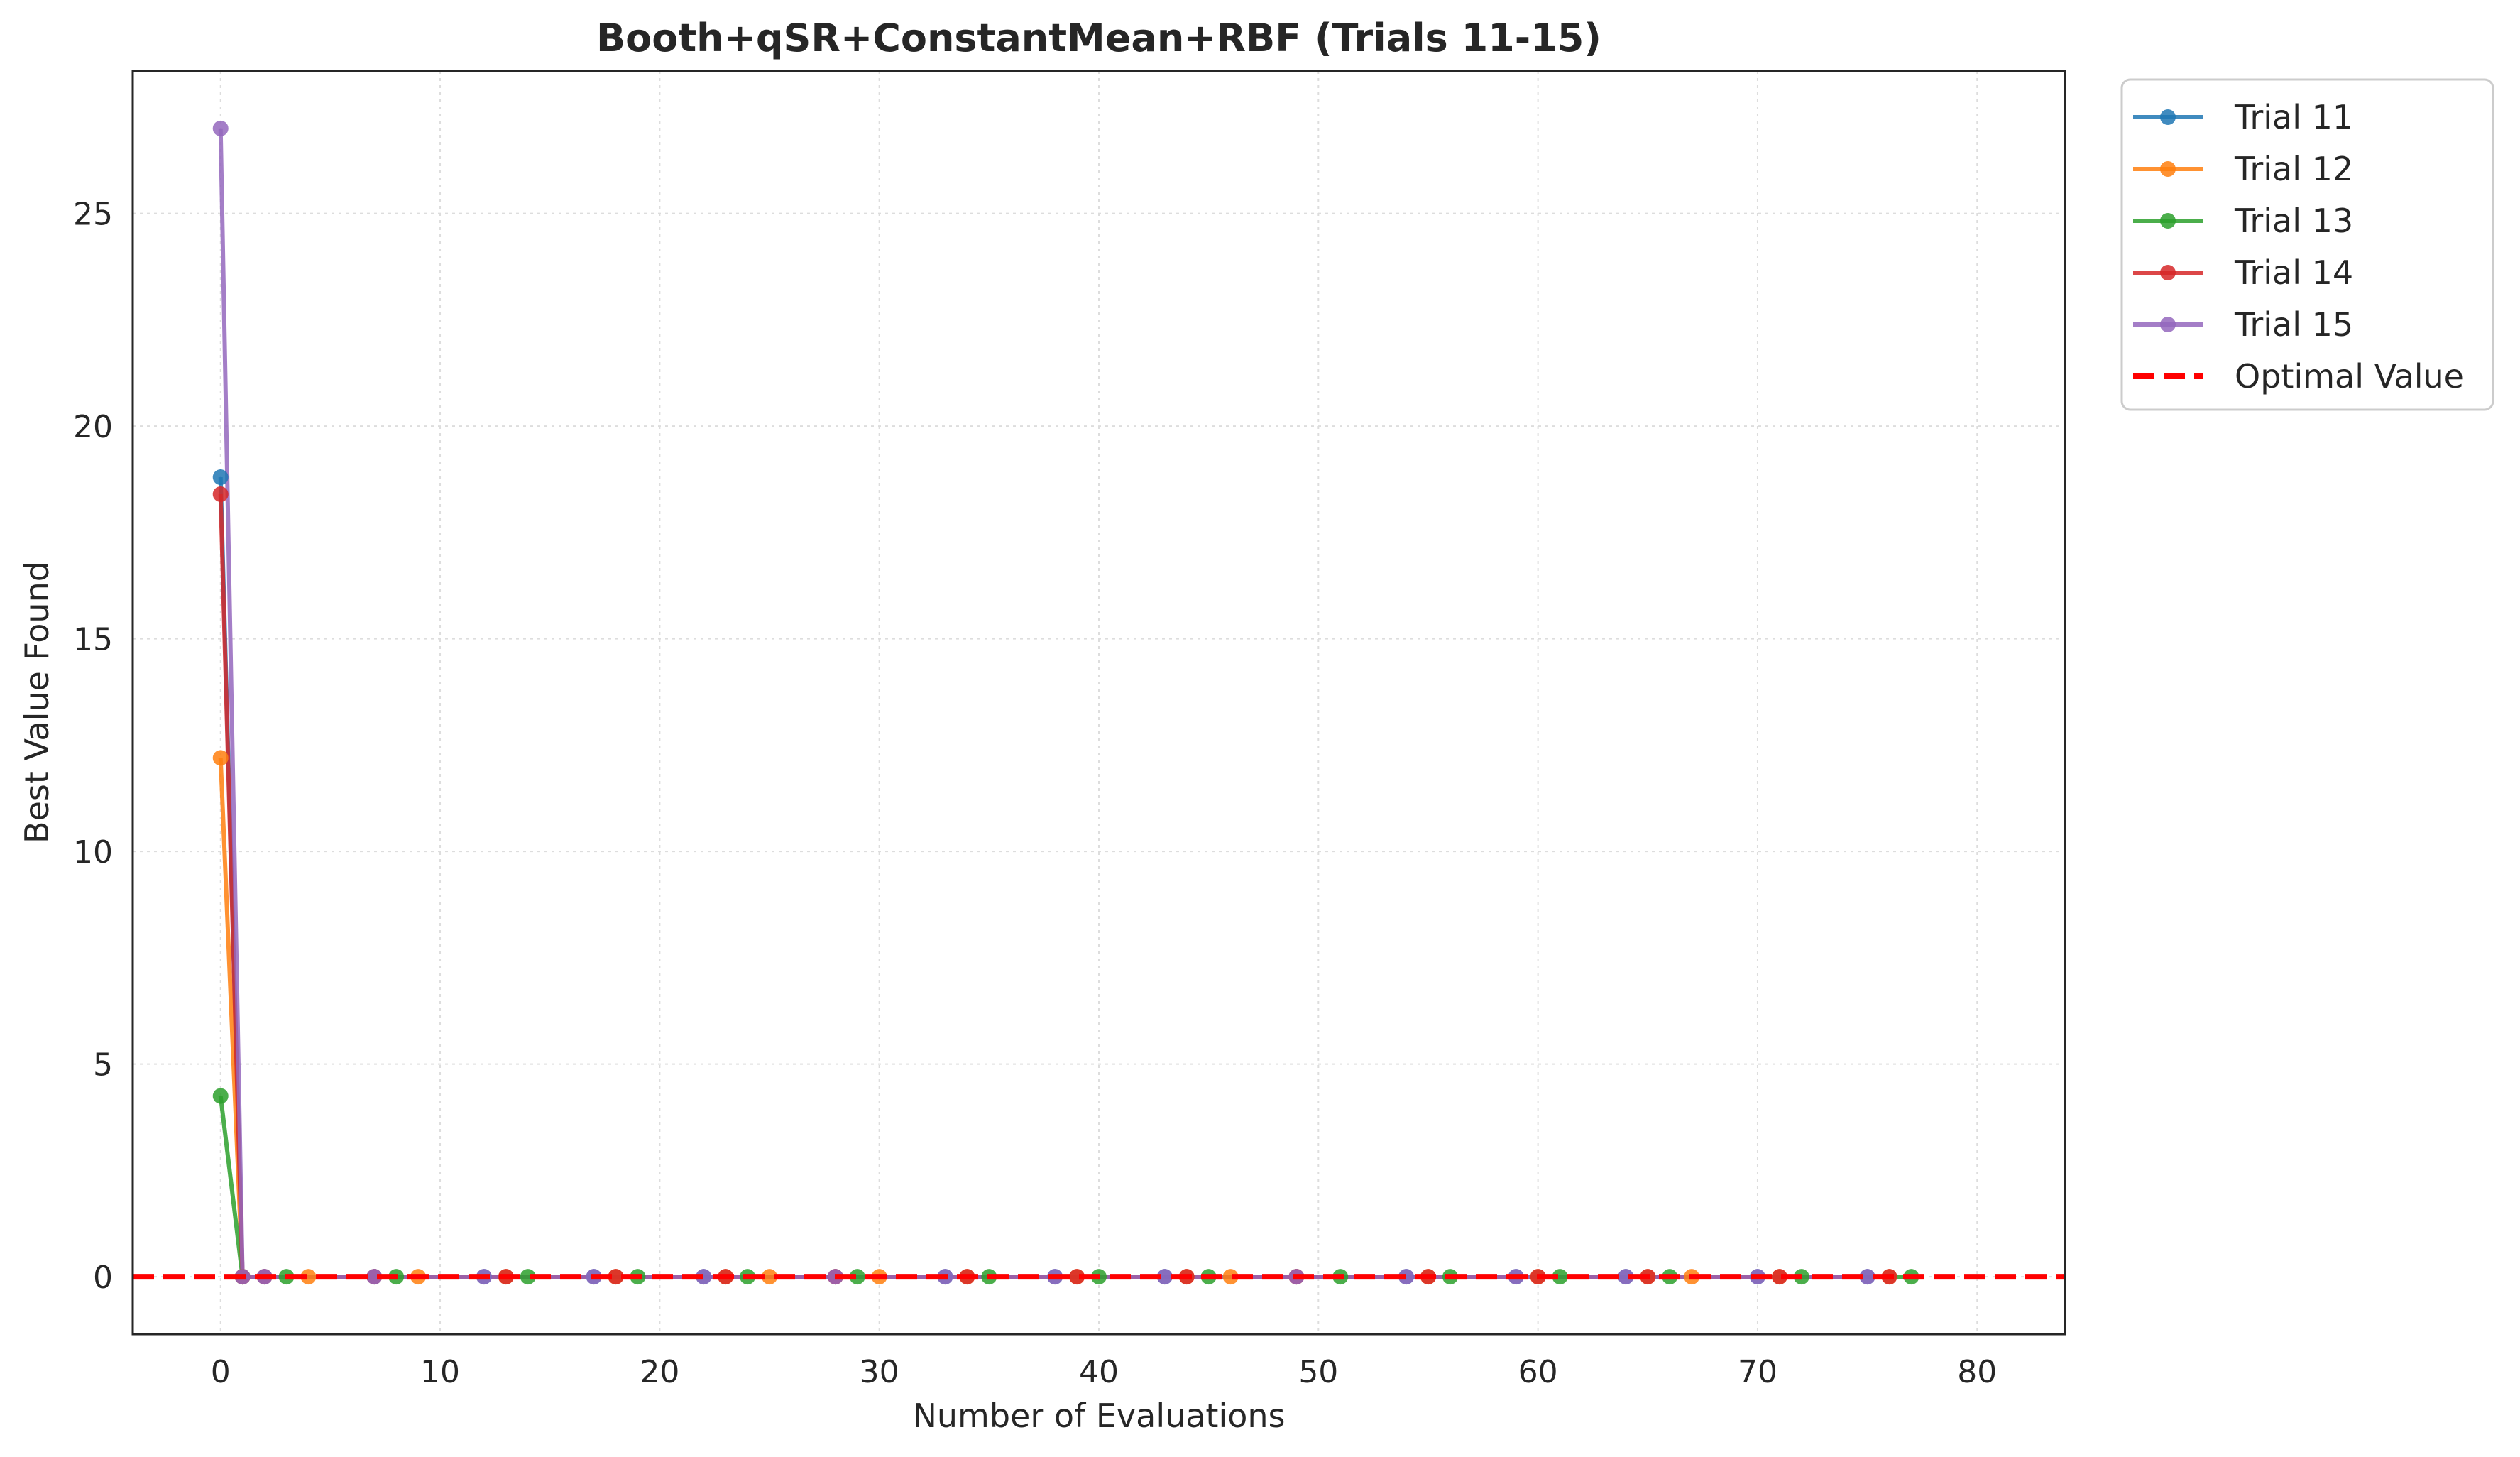 This screenshot has height=1457, width=2520. Describe the element at coordinates (1099, 1372) in the screenshot. I see `x-tick-label: 40` at that location.